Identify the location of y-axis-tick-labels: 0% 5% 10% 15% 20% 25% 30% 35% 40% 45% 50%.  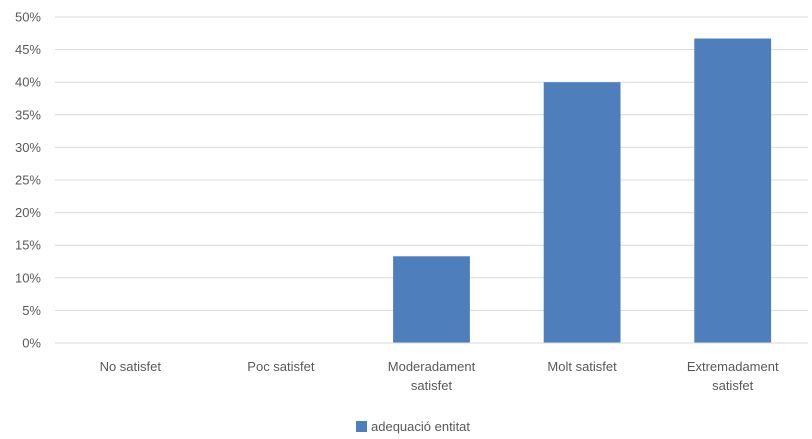
(28, 180).